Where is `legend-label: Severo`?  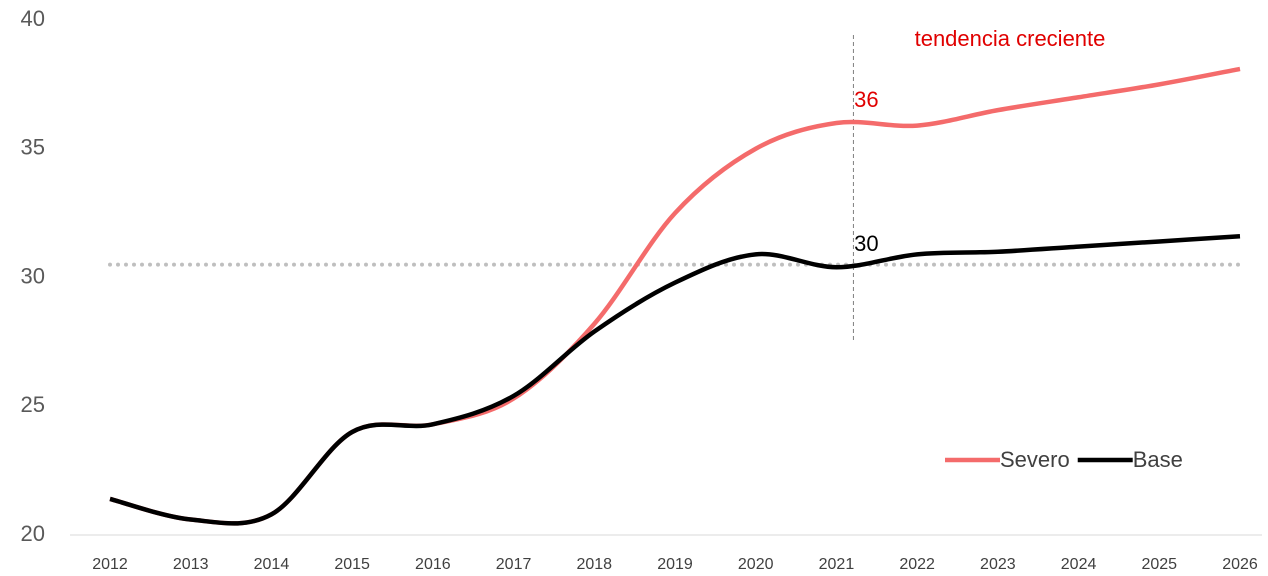
legend-label: Severo is located at coordinates (1035, 459).